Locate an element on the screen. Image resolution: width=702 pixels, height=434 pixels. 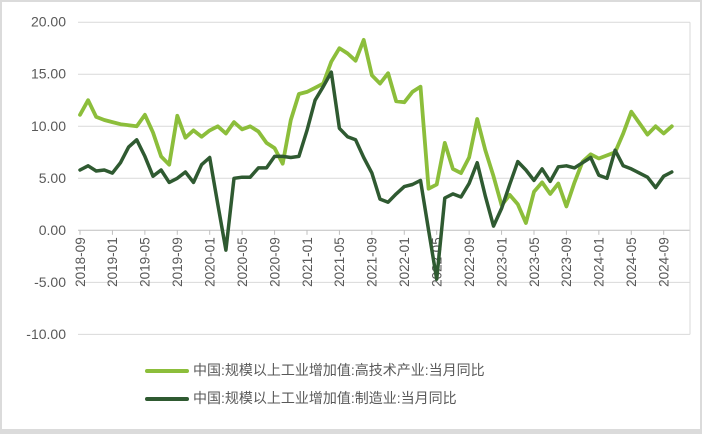
y-axis-tick-label: 0.00 is located at coordinates (52, 230).